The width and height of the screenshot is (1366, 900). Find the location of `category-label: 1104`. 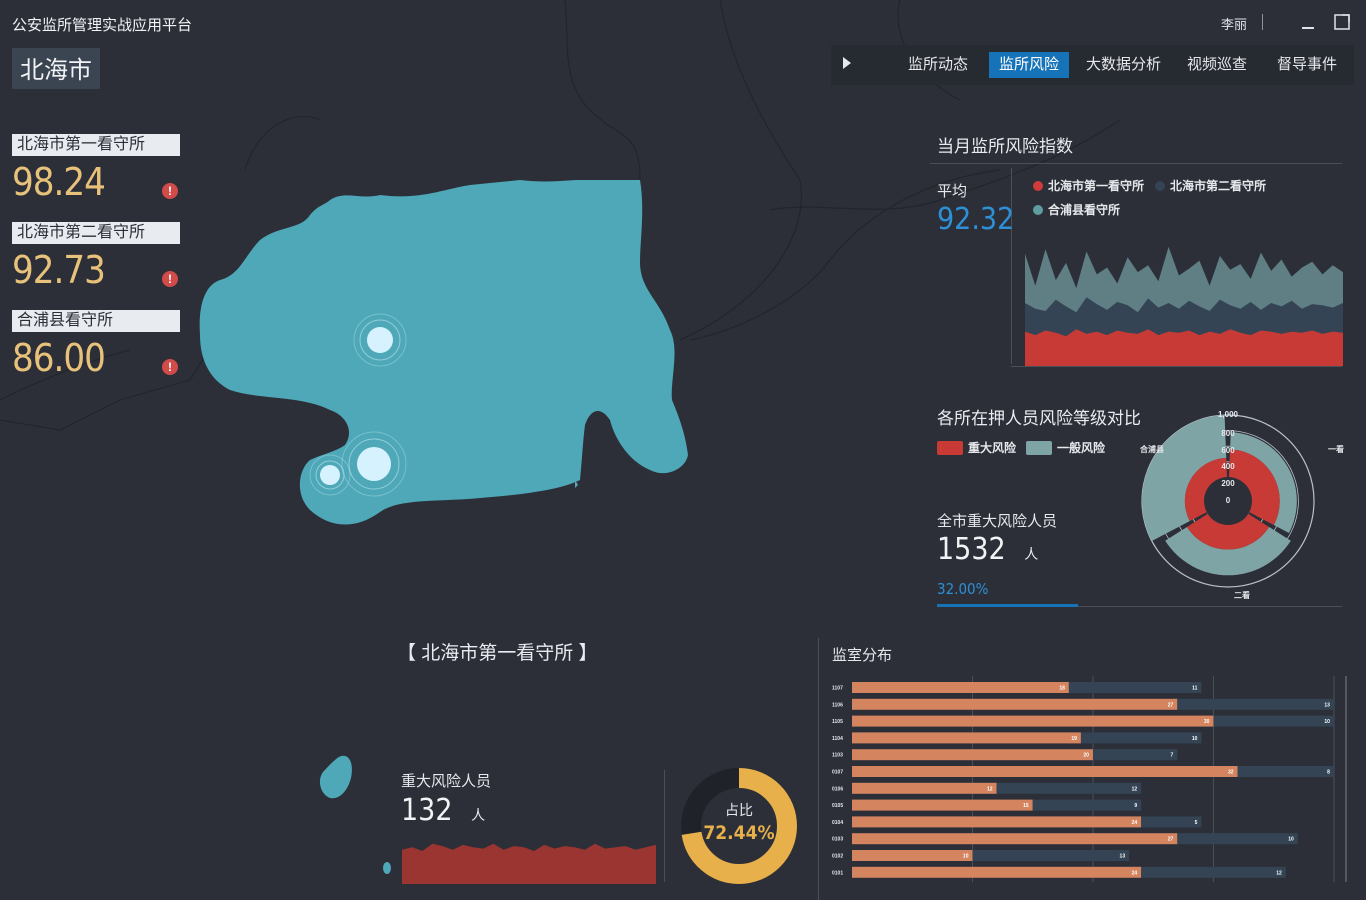

category-label: 1104 is located at coordinates (837, 739).